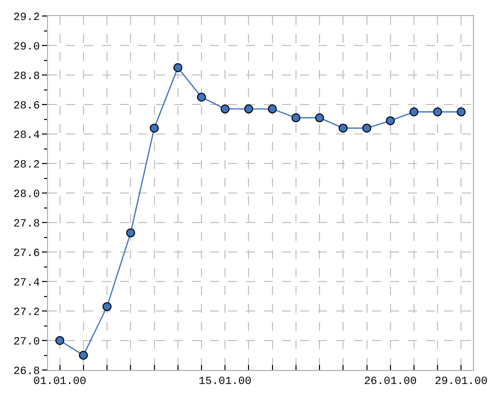 The image size is (500, 400). I want to click on x-tick-label: 15.01.00, so click(225, 382).